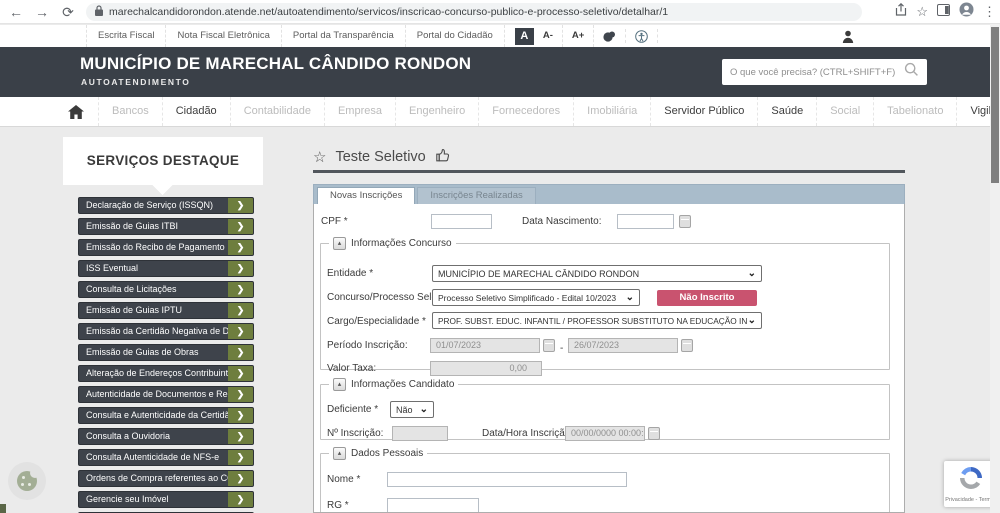 This screenshot has height=513, width=1000. What do you see at coordinates (995, 268) in the screenshot?
I see `page-scrollbar` at bounding box center [995, 268].